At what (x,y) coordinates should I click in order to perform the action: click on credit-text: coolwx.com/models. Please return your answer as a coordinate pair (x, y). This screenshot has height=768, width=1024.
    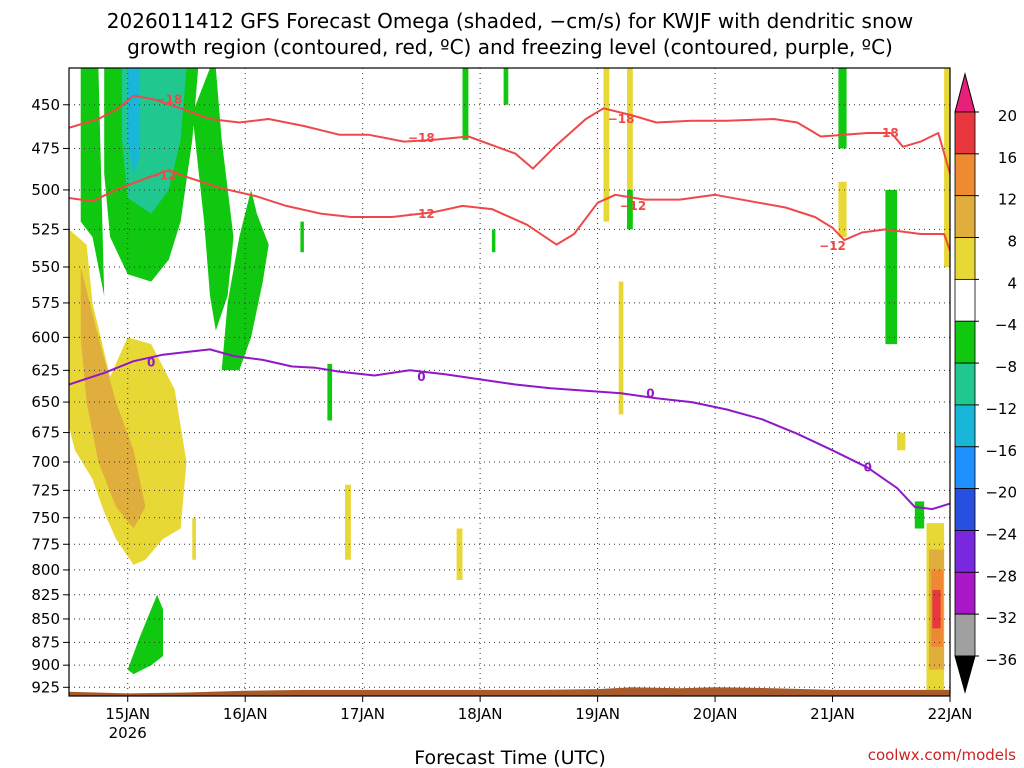
    Looking at the image, I should click on (942, 755).